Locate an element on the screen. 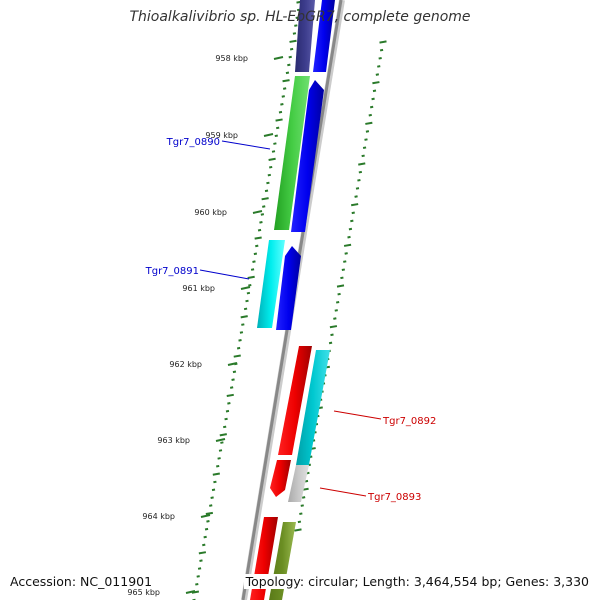 The width and height of the screenshot is (600, 600). gene-label-tgr7-0892: Tgr7_0892 is located at coordinates (409, 421).